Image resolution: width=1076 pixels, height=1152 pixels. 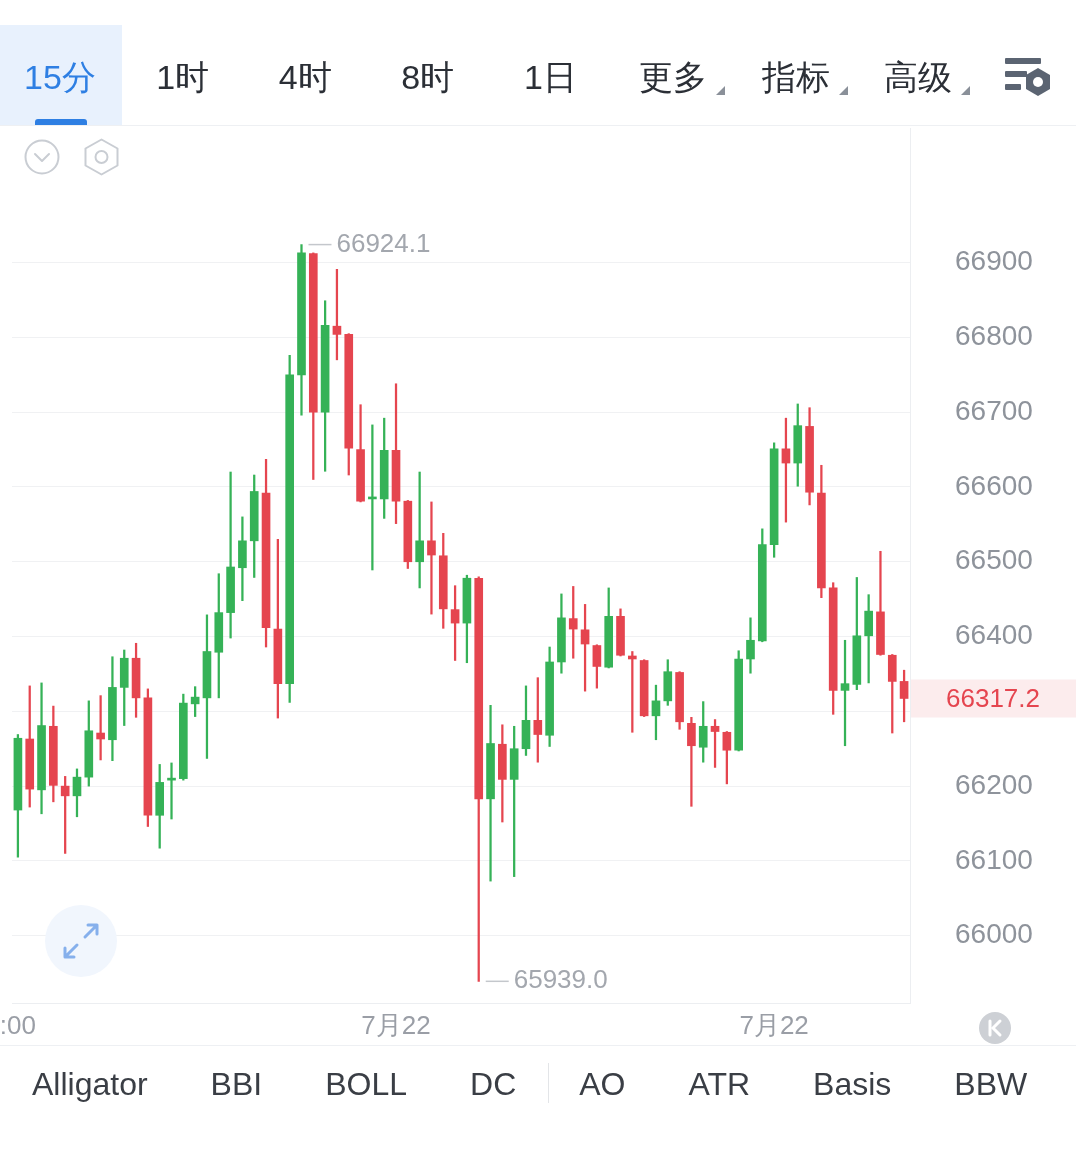 What do you see at coordinates (994, 410) in the screenshot?
I see `y-tick-label: 66700` at bounding box center [994, 410].